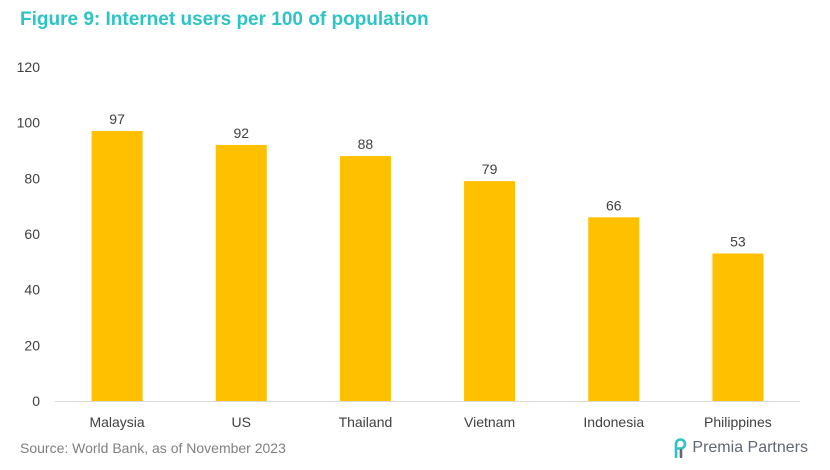  What do you see at coordinates (32, 178) in the screenshot?
I see `y-tick-label: 80` at bounding box center [32, 178].